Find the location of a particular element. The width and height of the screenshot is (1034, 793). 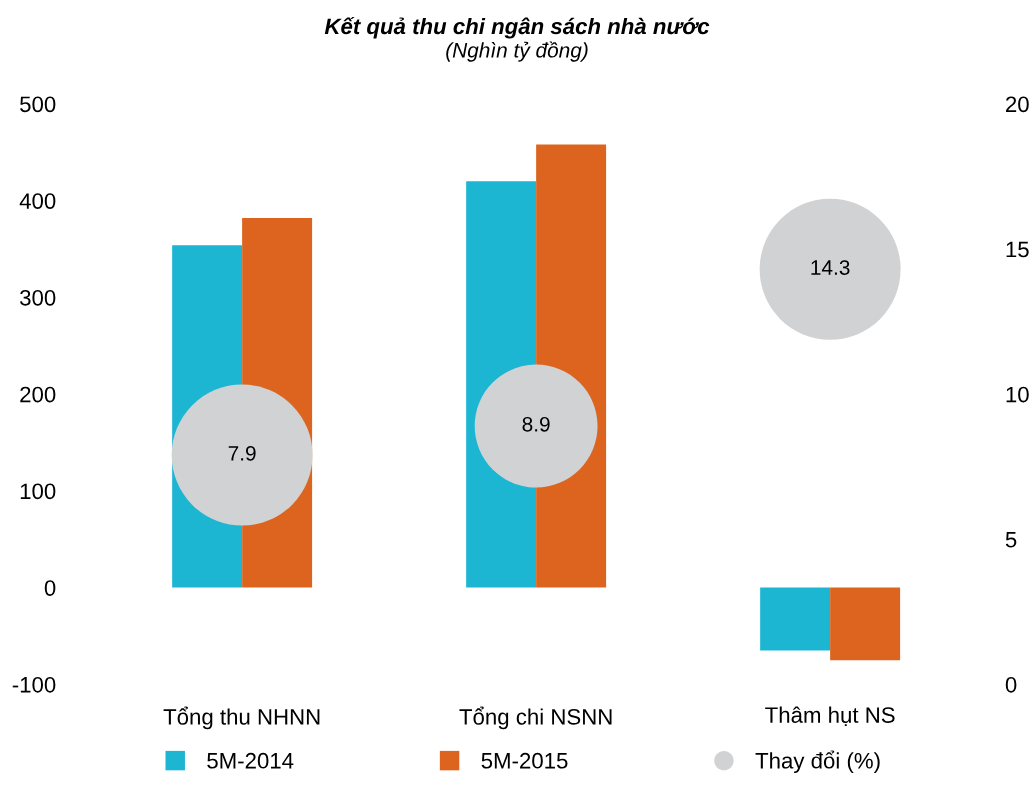

y-tick-label: 200 is located at coordinates (38, 394).